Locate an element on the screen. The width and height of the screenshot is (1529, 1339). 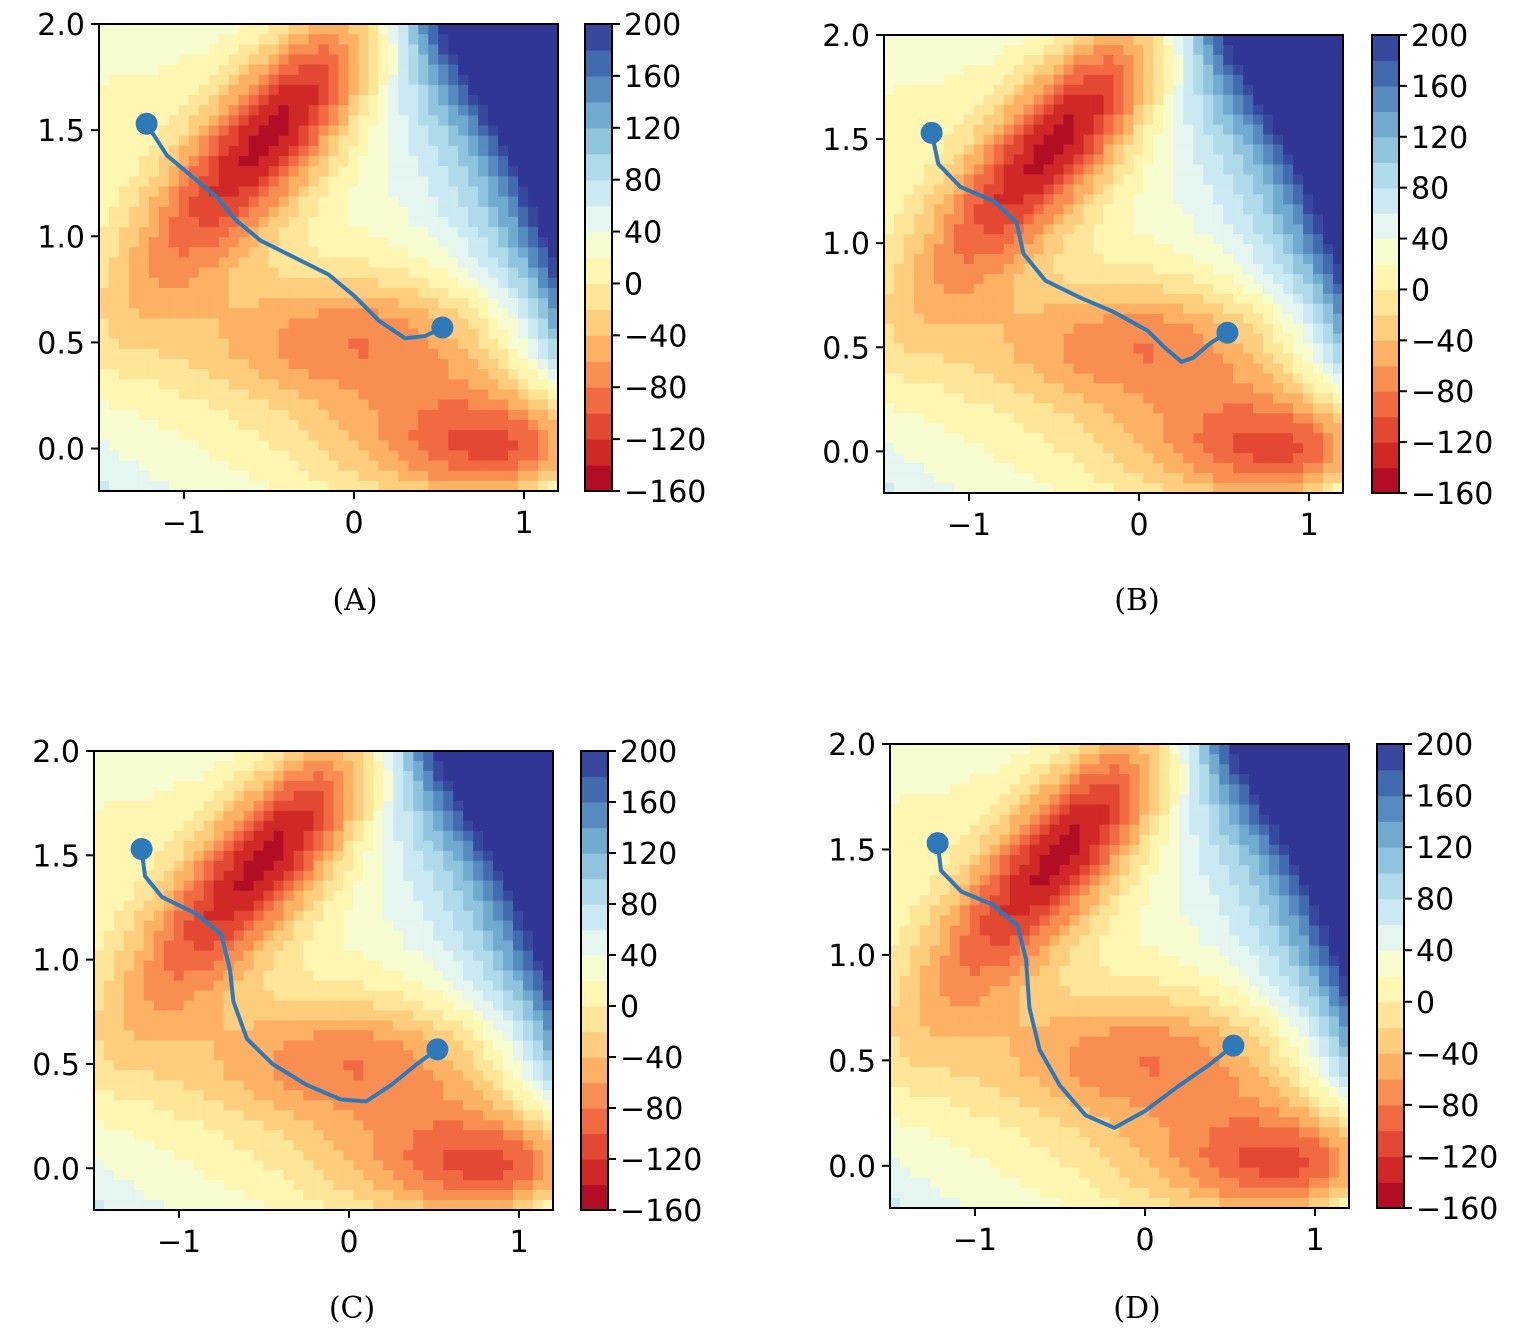
panel-caption: (D) is located at coordinates (1136, 1308).